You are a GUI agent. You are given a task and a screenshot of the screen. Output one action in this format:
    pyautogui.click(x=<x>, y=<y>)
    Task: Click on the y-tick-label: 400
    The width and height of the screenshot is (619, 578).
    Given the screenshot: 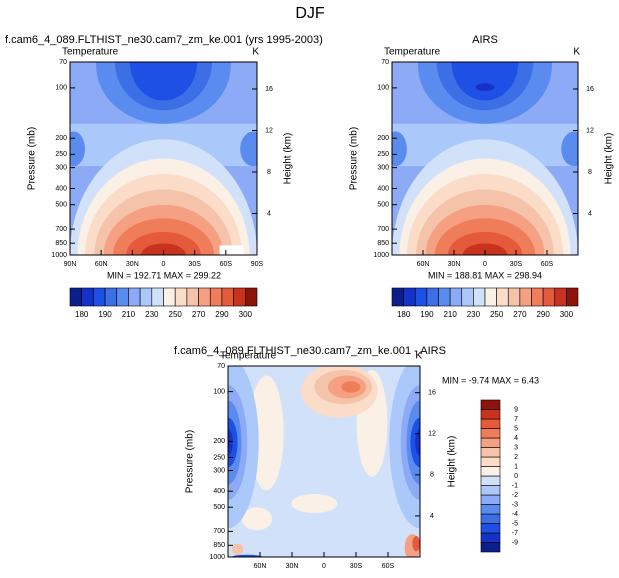 What is the action you would take?
    pyautogui.click(x=383, y=188)
    